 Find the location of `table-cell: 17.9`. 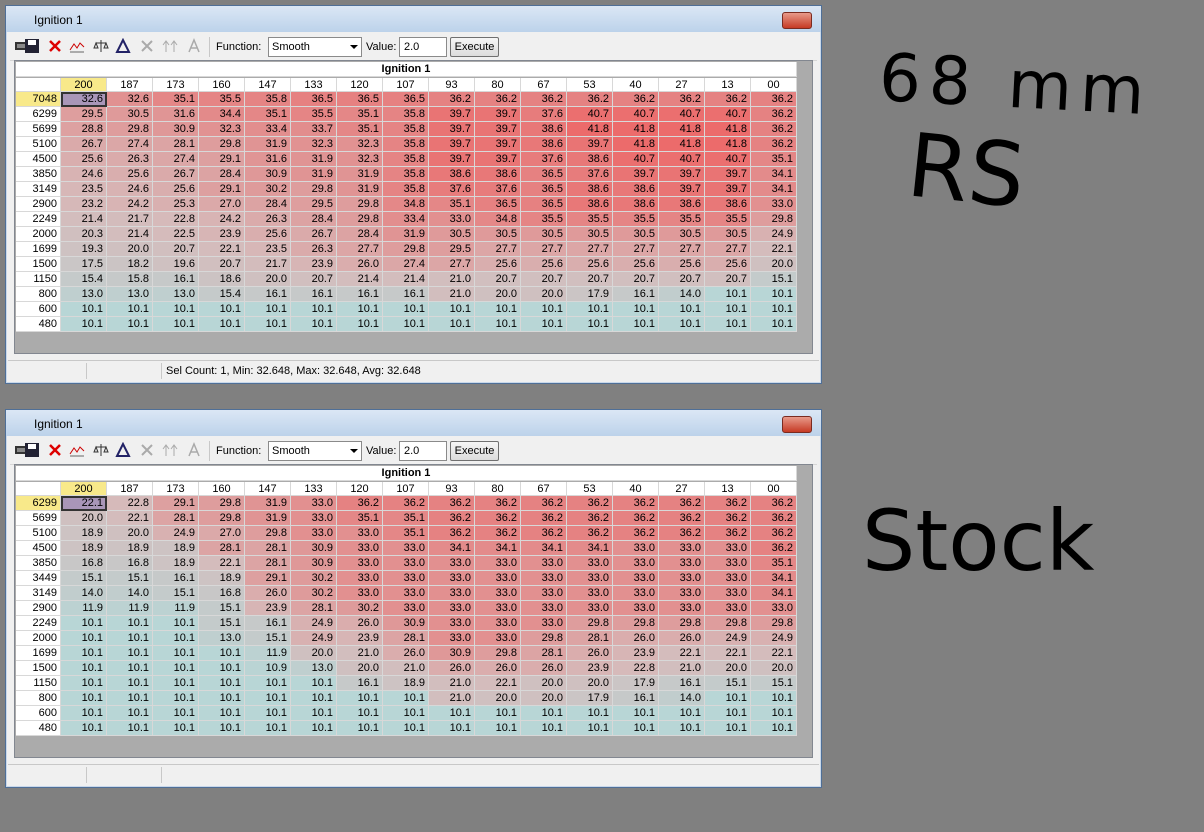

table-cell: 17.9 is located at coordinates (636, 683).